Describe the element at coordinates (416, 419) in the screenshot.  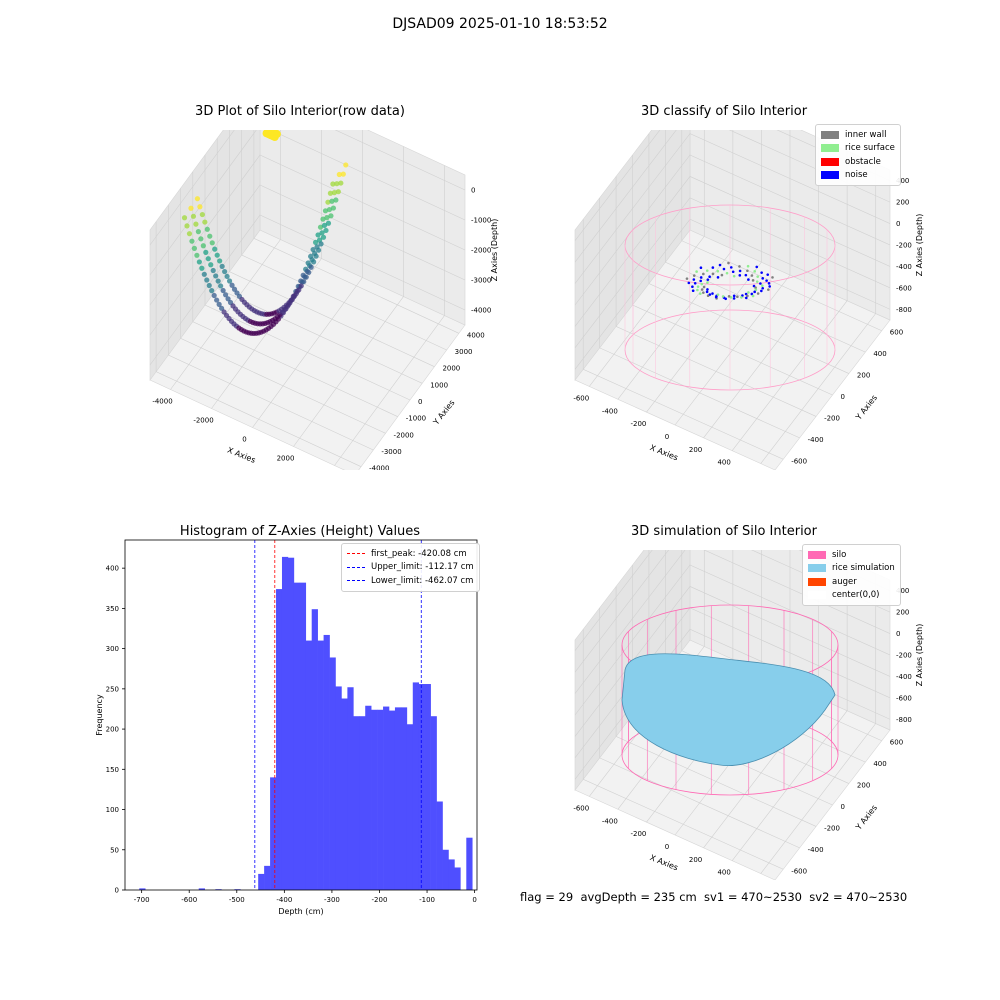
I see `y-tick-label: -1000` at that location.